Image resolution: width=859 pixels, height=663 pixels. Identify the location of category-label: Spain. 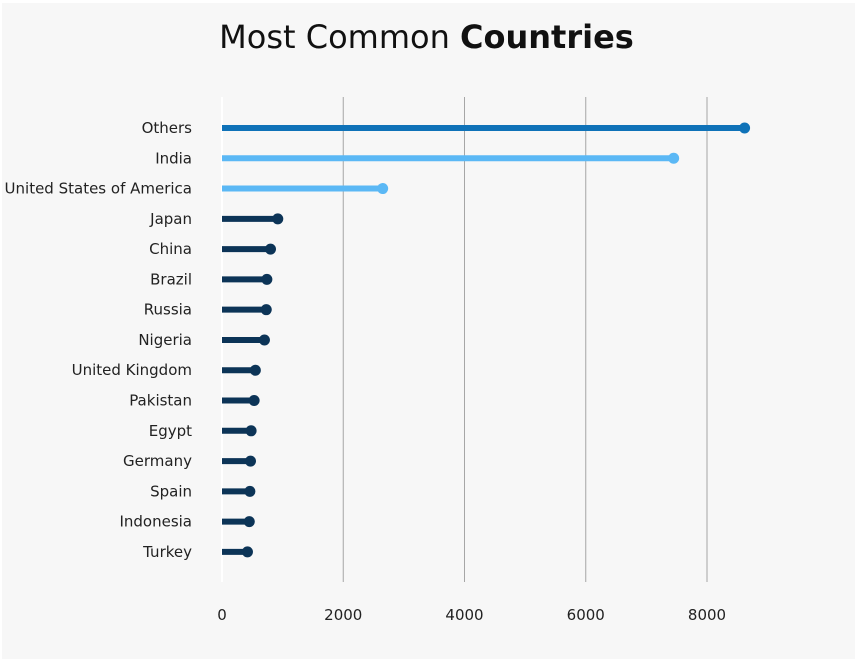
(171, 491).